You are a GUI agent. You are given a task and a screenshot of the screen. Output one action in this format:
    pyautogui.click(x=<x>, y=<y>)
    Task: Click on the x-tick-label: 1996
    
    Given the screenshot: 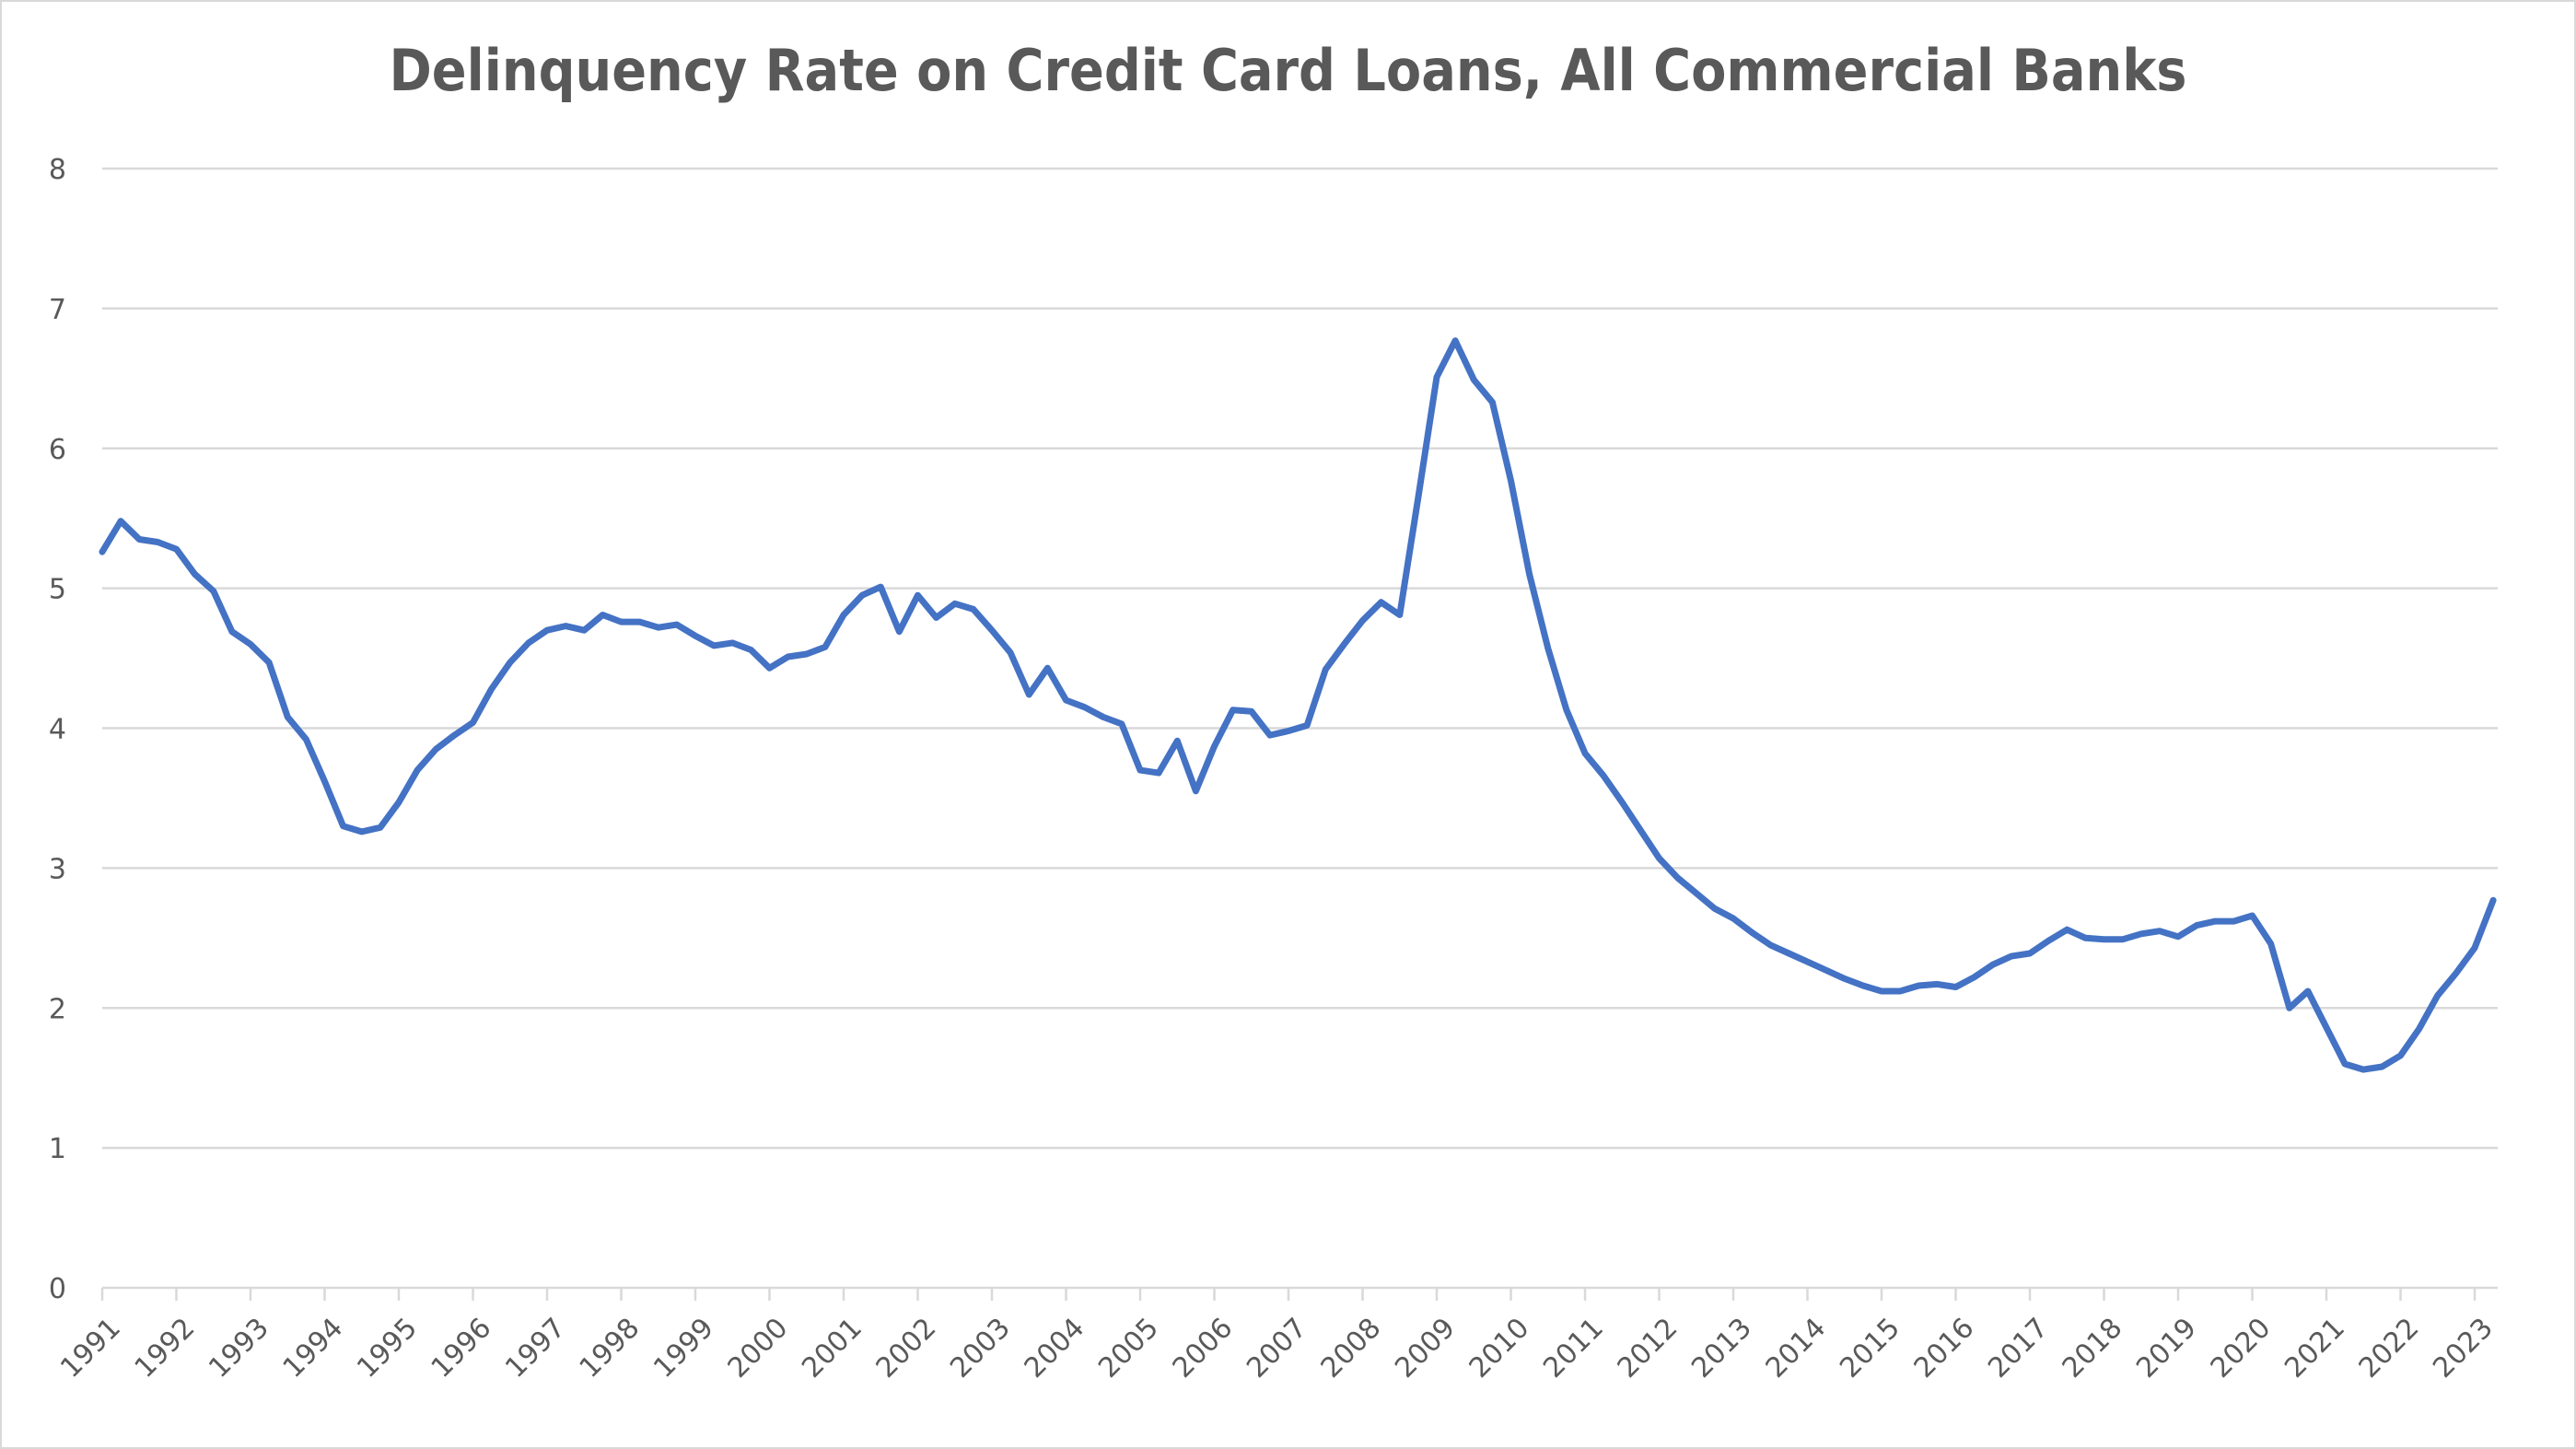 What is the action you would take?
    pyautogui.click(x=461, y=1348)
    